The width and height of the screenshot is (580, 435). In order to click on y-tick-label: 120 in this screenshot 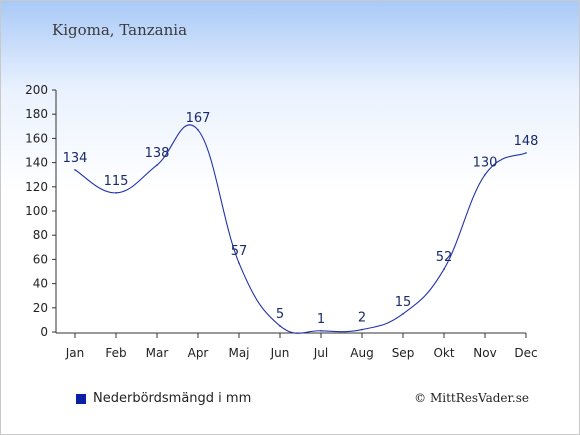, I will do `click(36, 187)`.